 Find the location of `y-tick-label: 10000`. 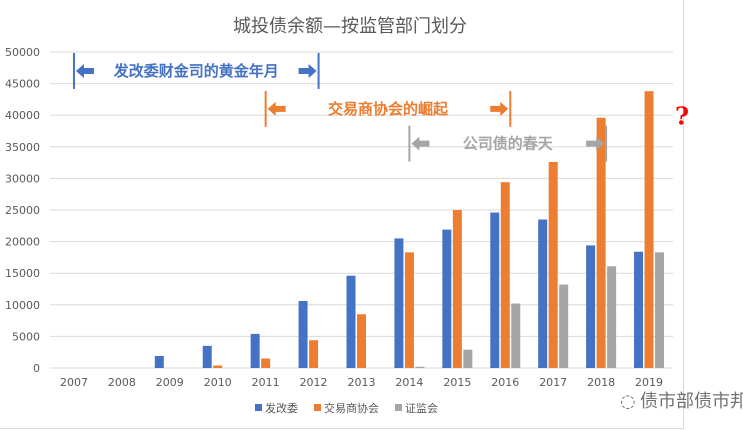

y-tick-label: 10000 is located at coordinates (22, 305).